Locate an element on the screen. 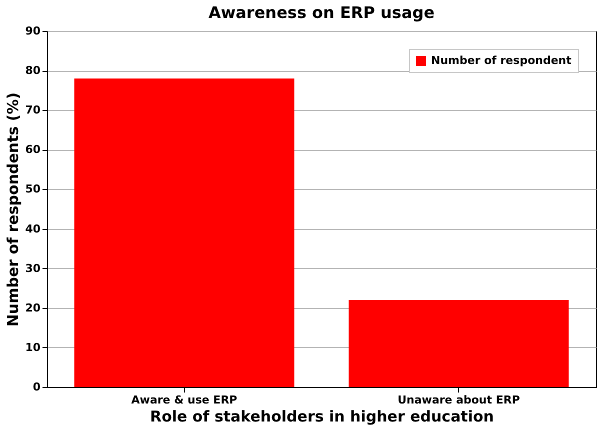 This screenshot has height=429, width=601. y-tick-label: 20 is located at coordinates (33, 307).